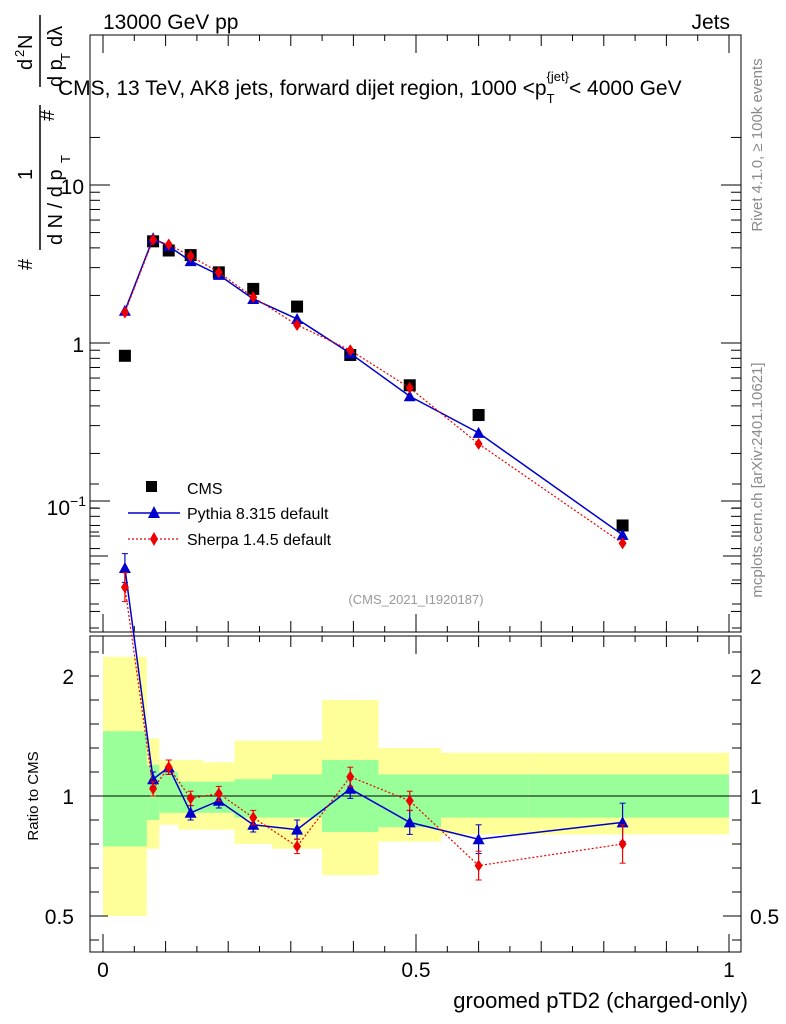  I want to click on y-tick-label-0.1: 10−1, so click(67, 506).